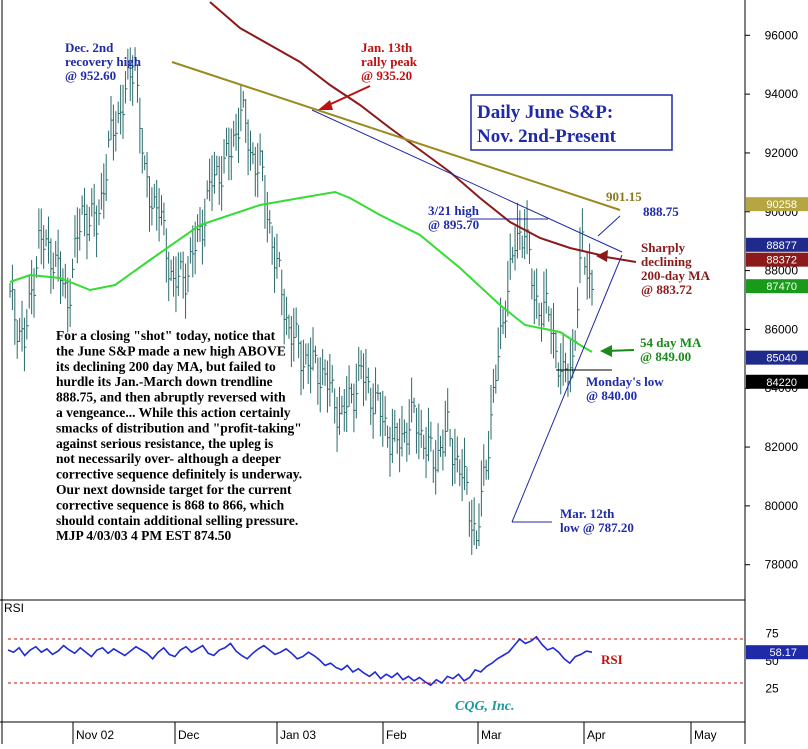 This screenshot has height=749, width=808. What do you see at coordinates (491, 735) in the screenshot?
I see `x-tick-label: Mar` at bounding box center [491, 735].